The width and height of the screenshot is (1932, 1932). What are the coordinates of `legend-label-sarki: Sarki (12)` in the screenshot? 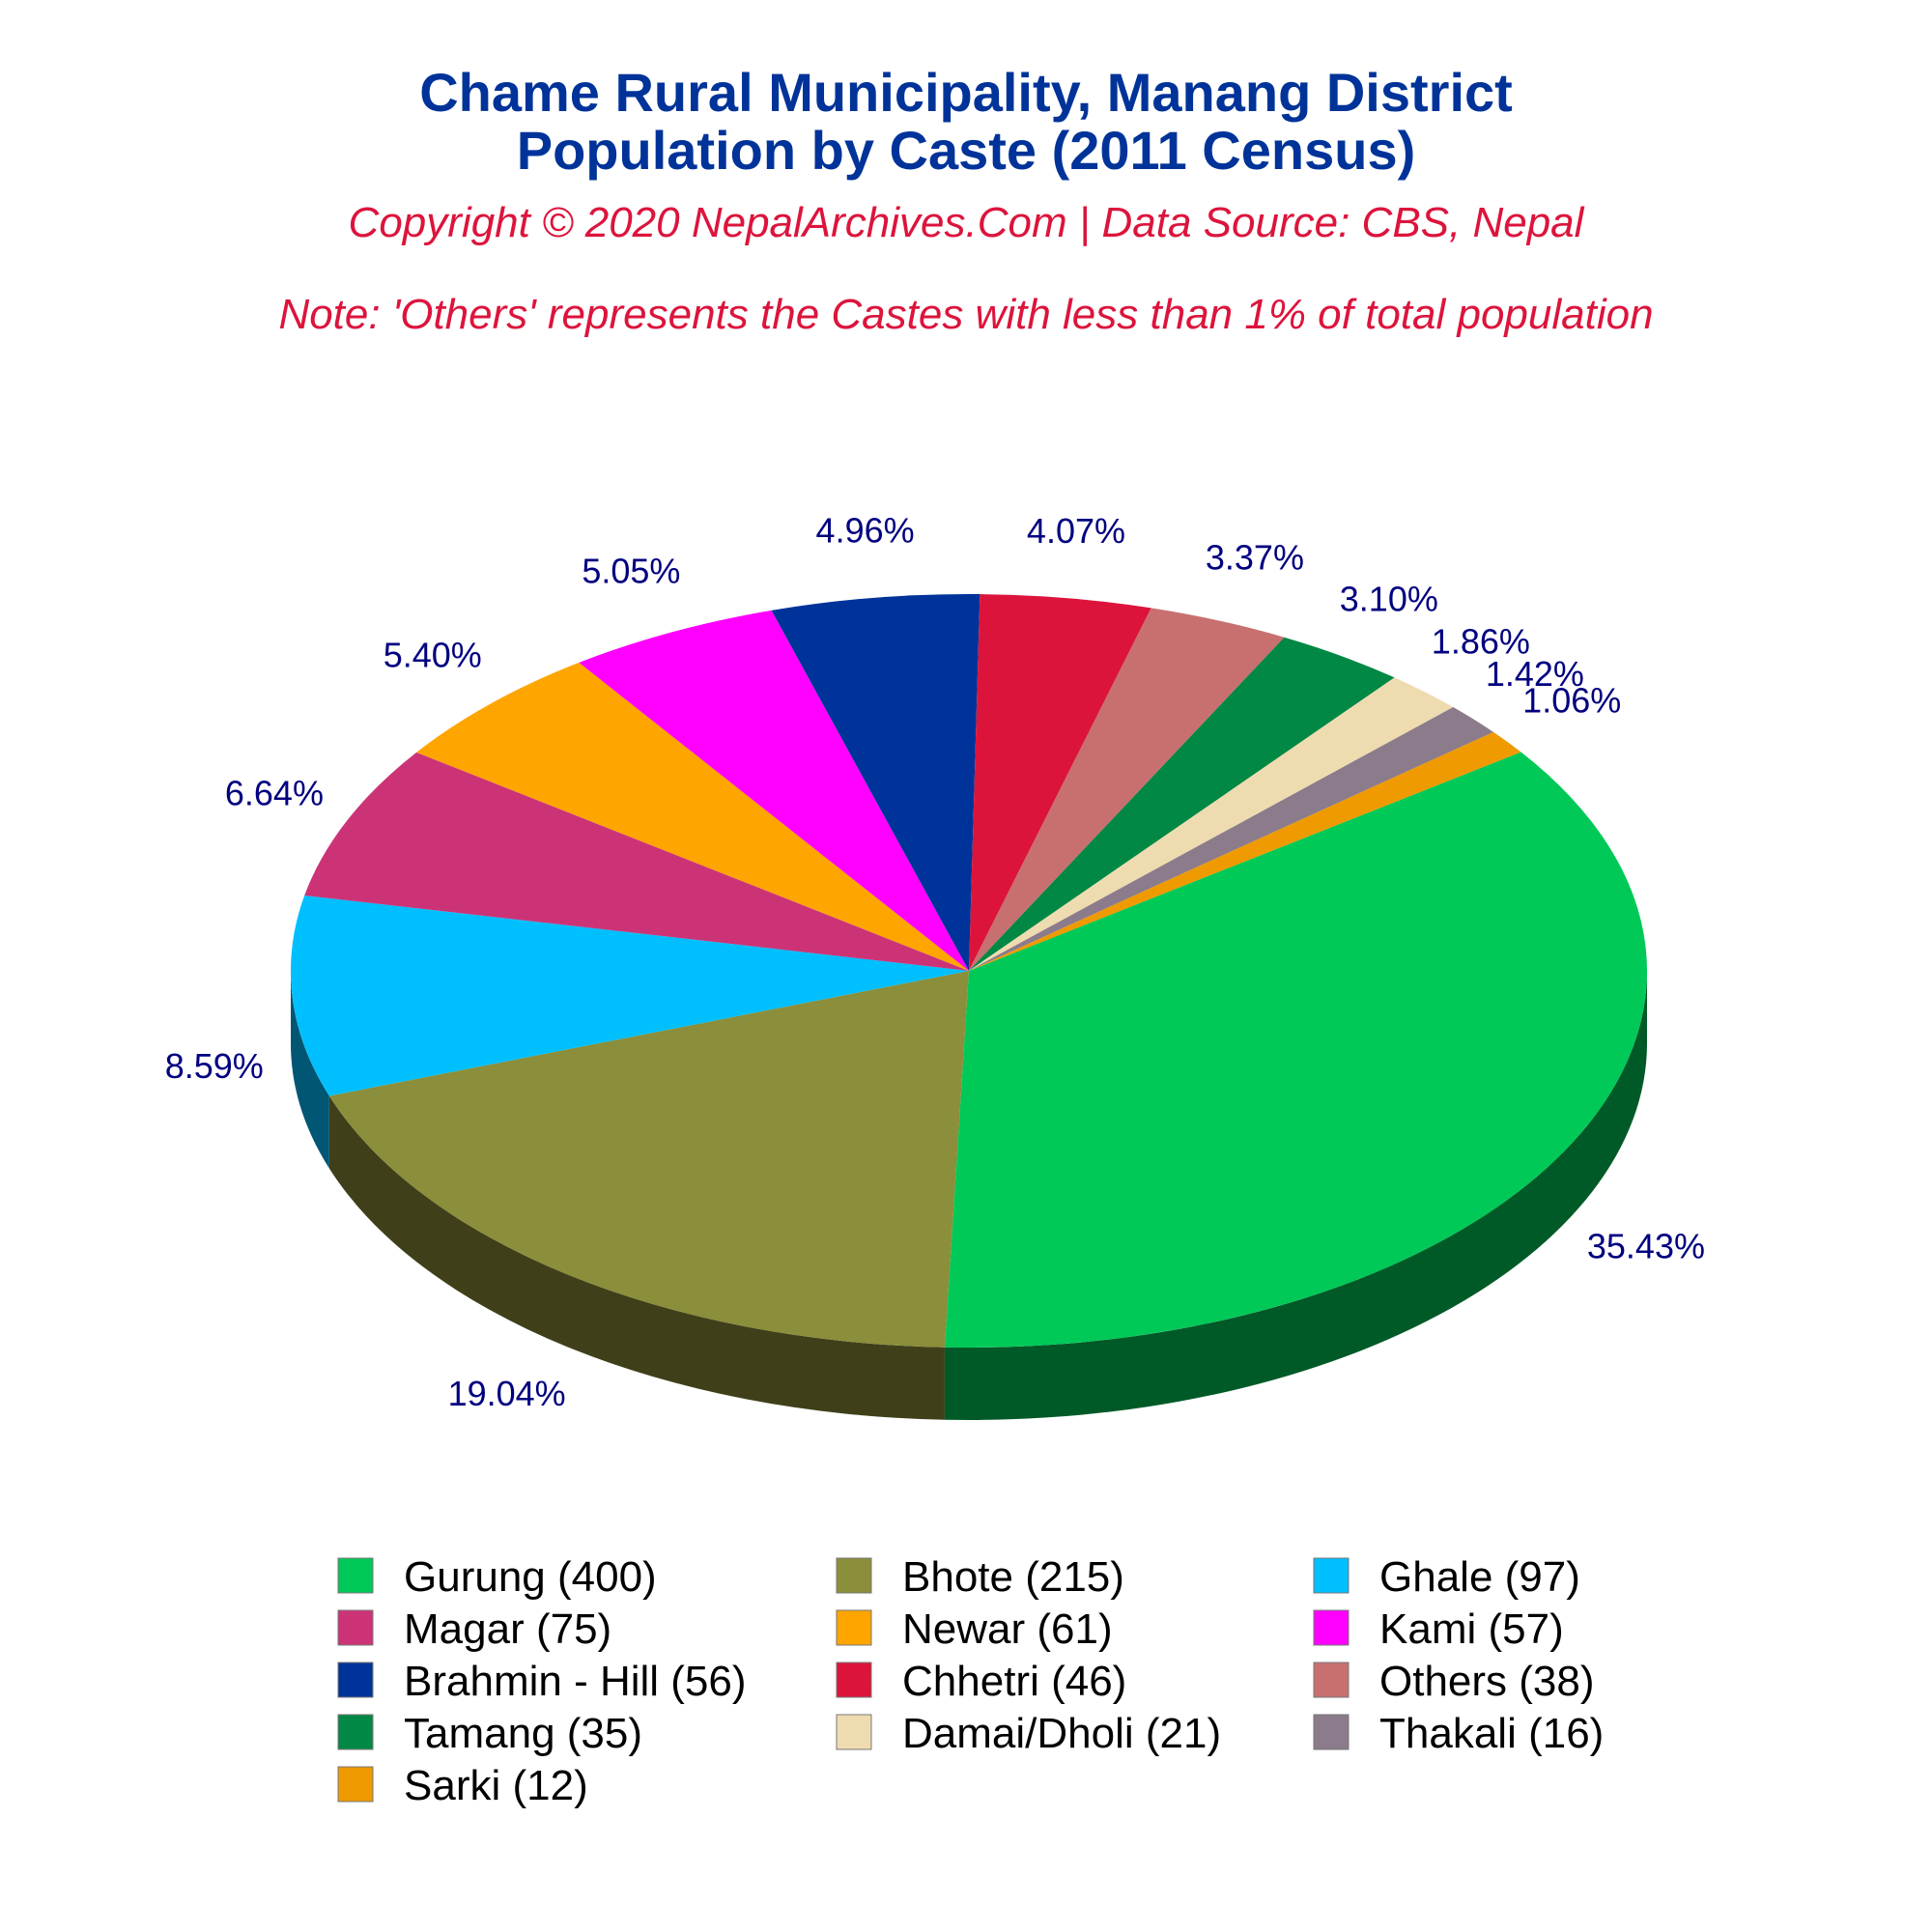 It's located at (496, 1785).